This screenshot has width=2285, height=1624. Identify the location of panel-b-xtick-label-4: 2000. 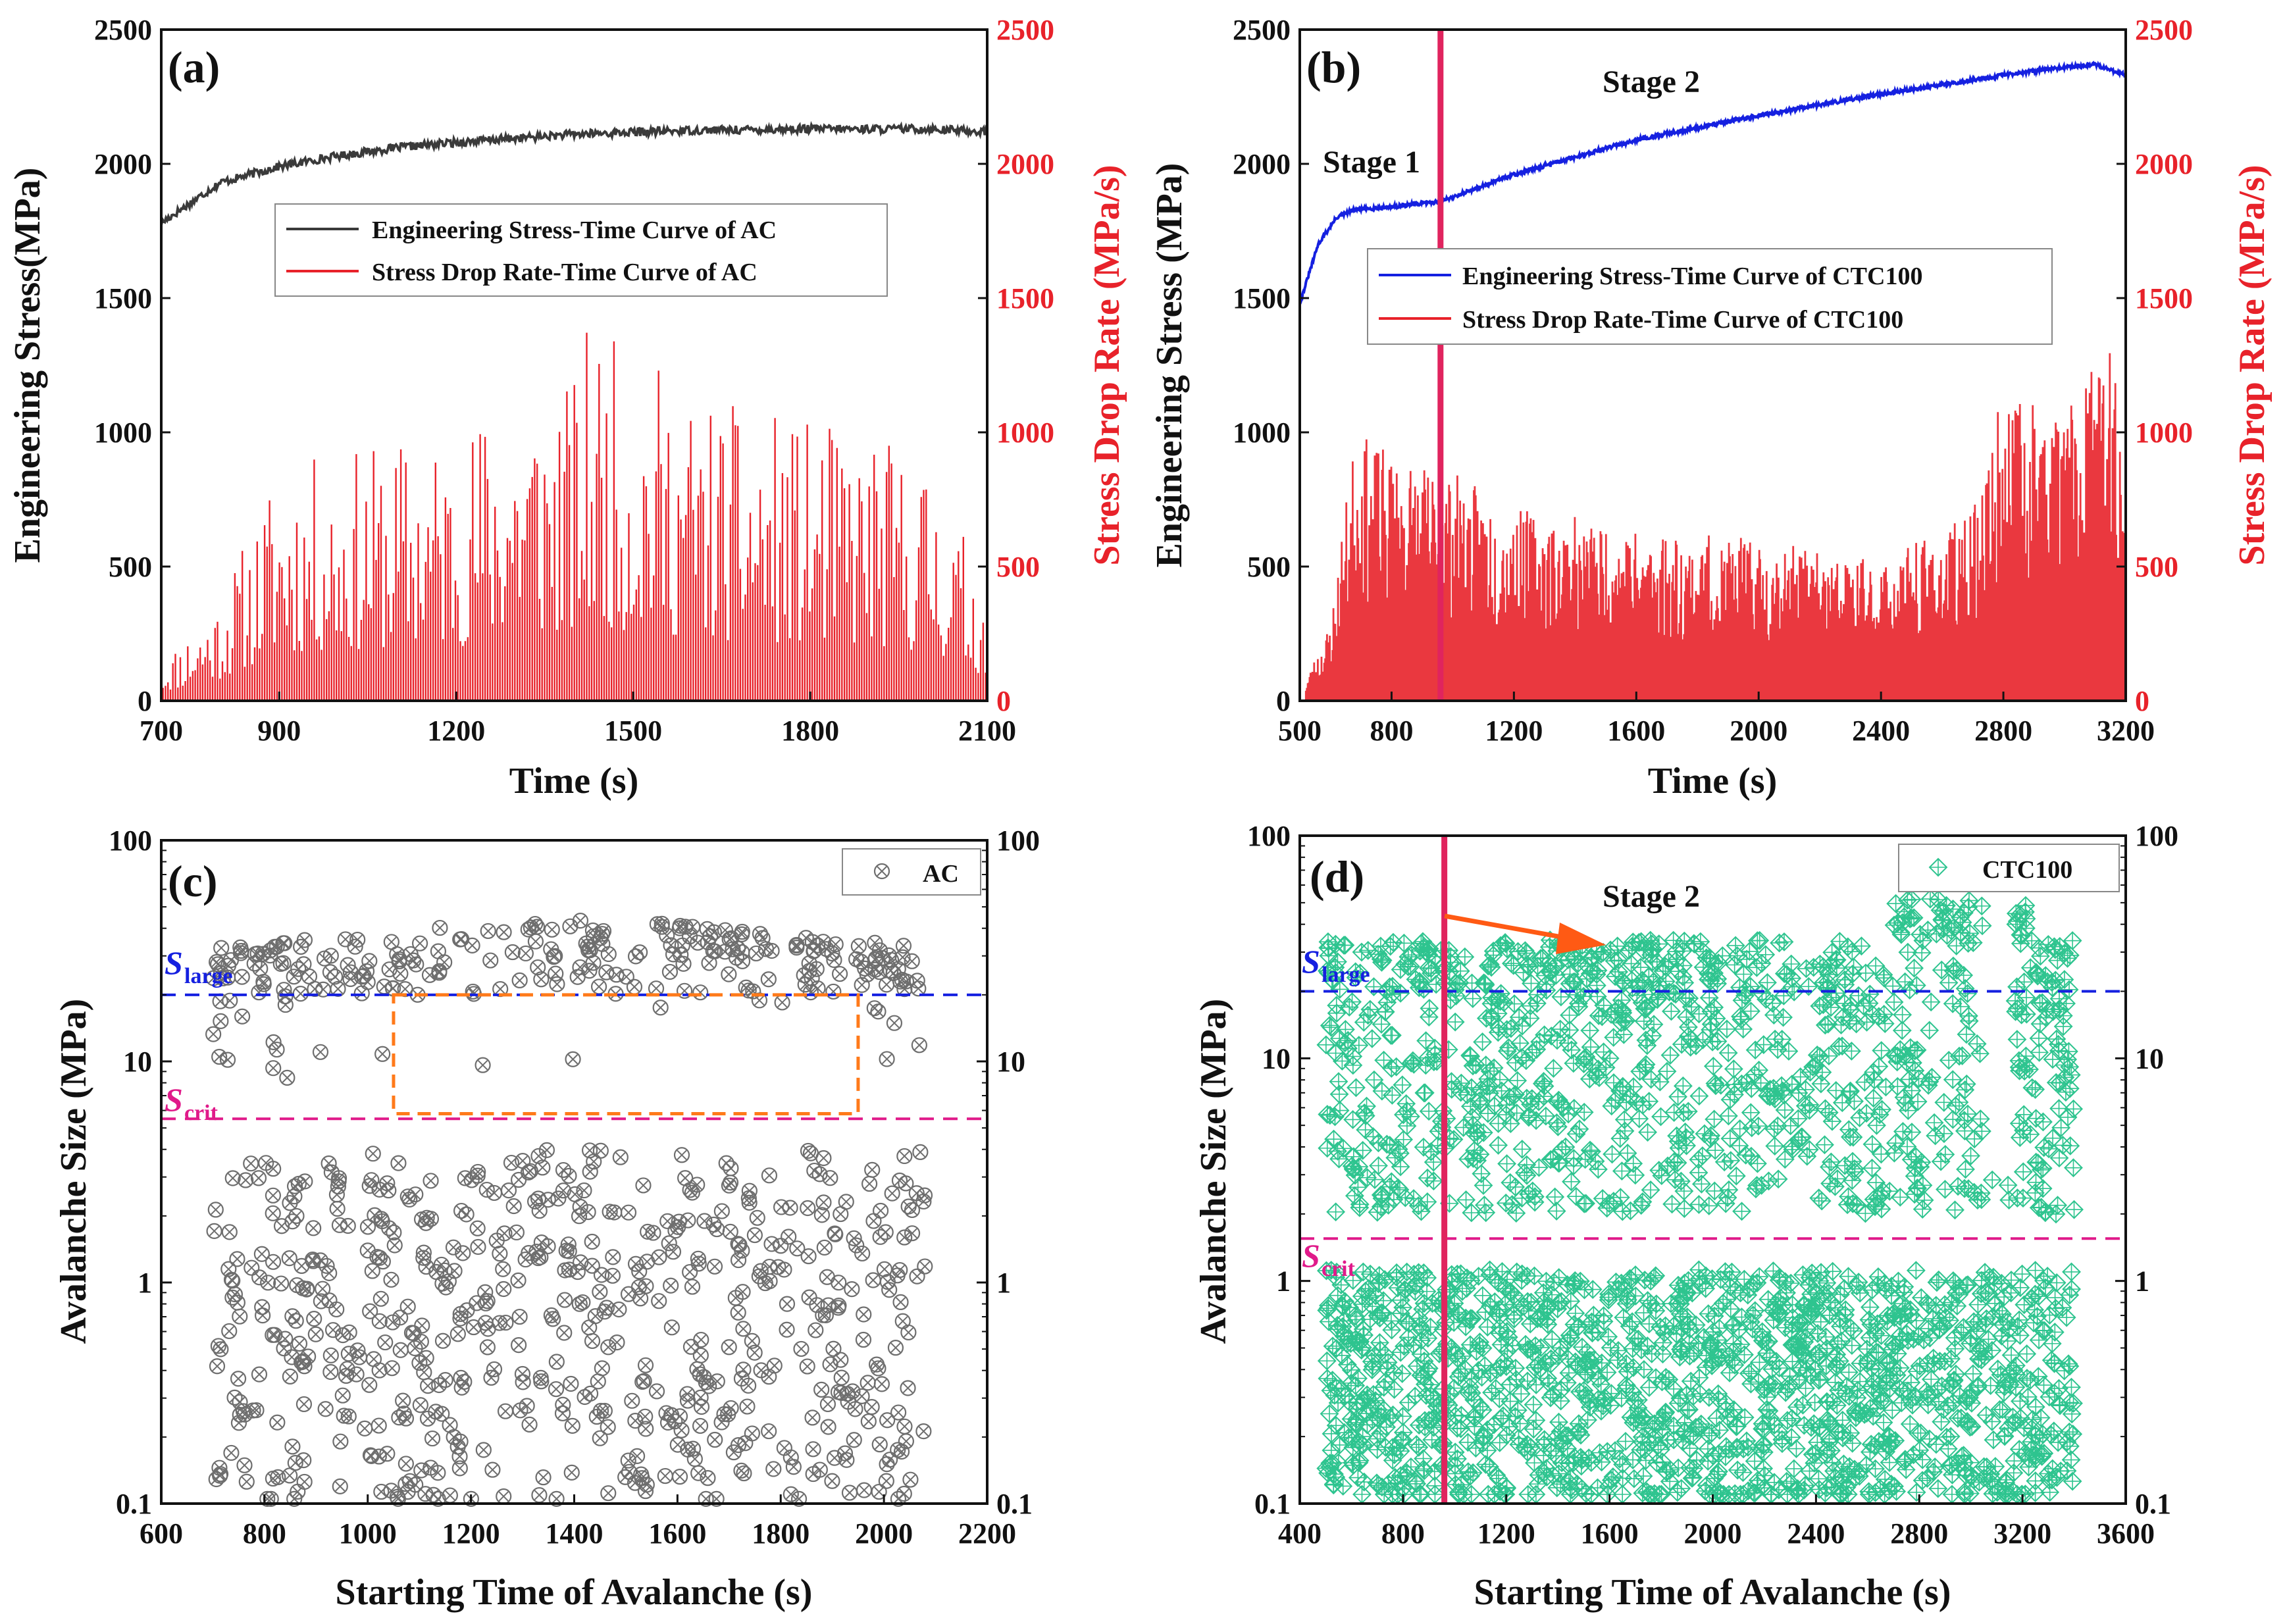
(1758, 731).